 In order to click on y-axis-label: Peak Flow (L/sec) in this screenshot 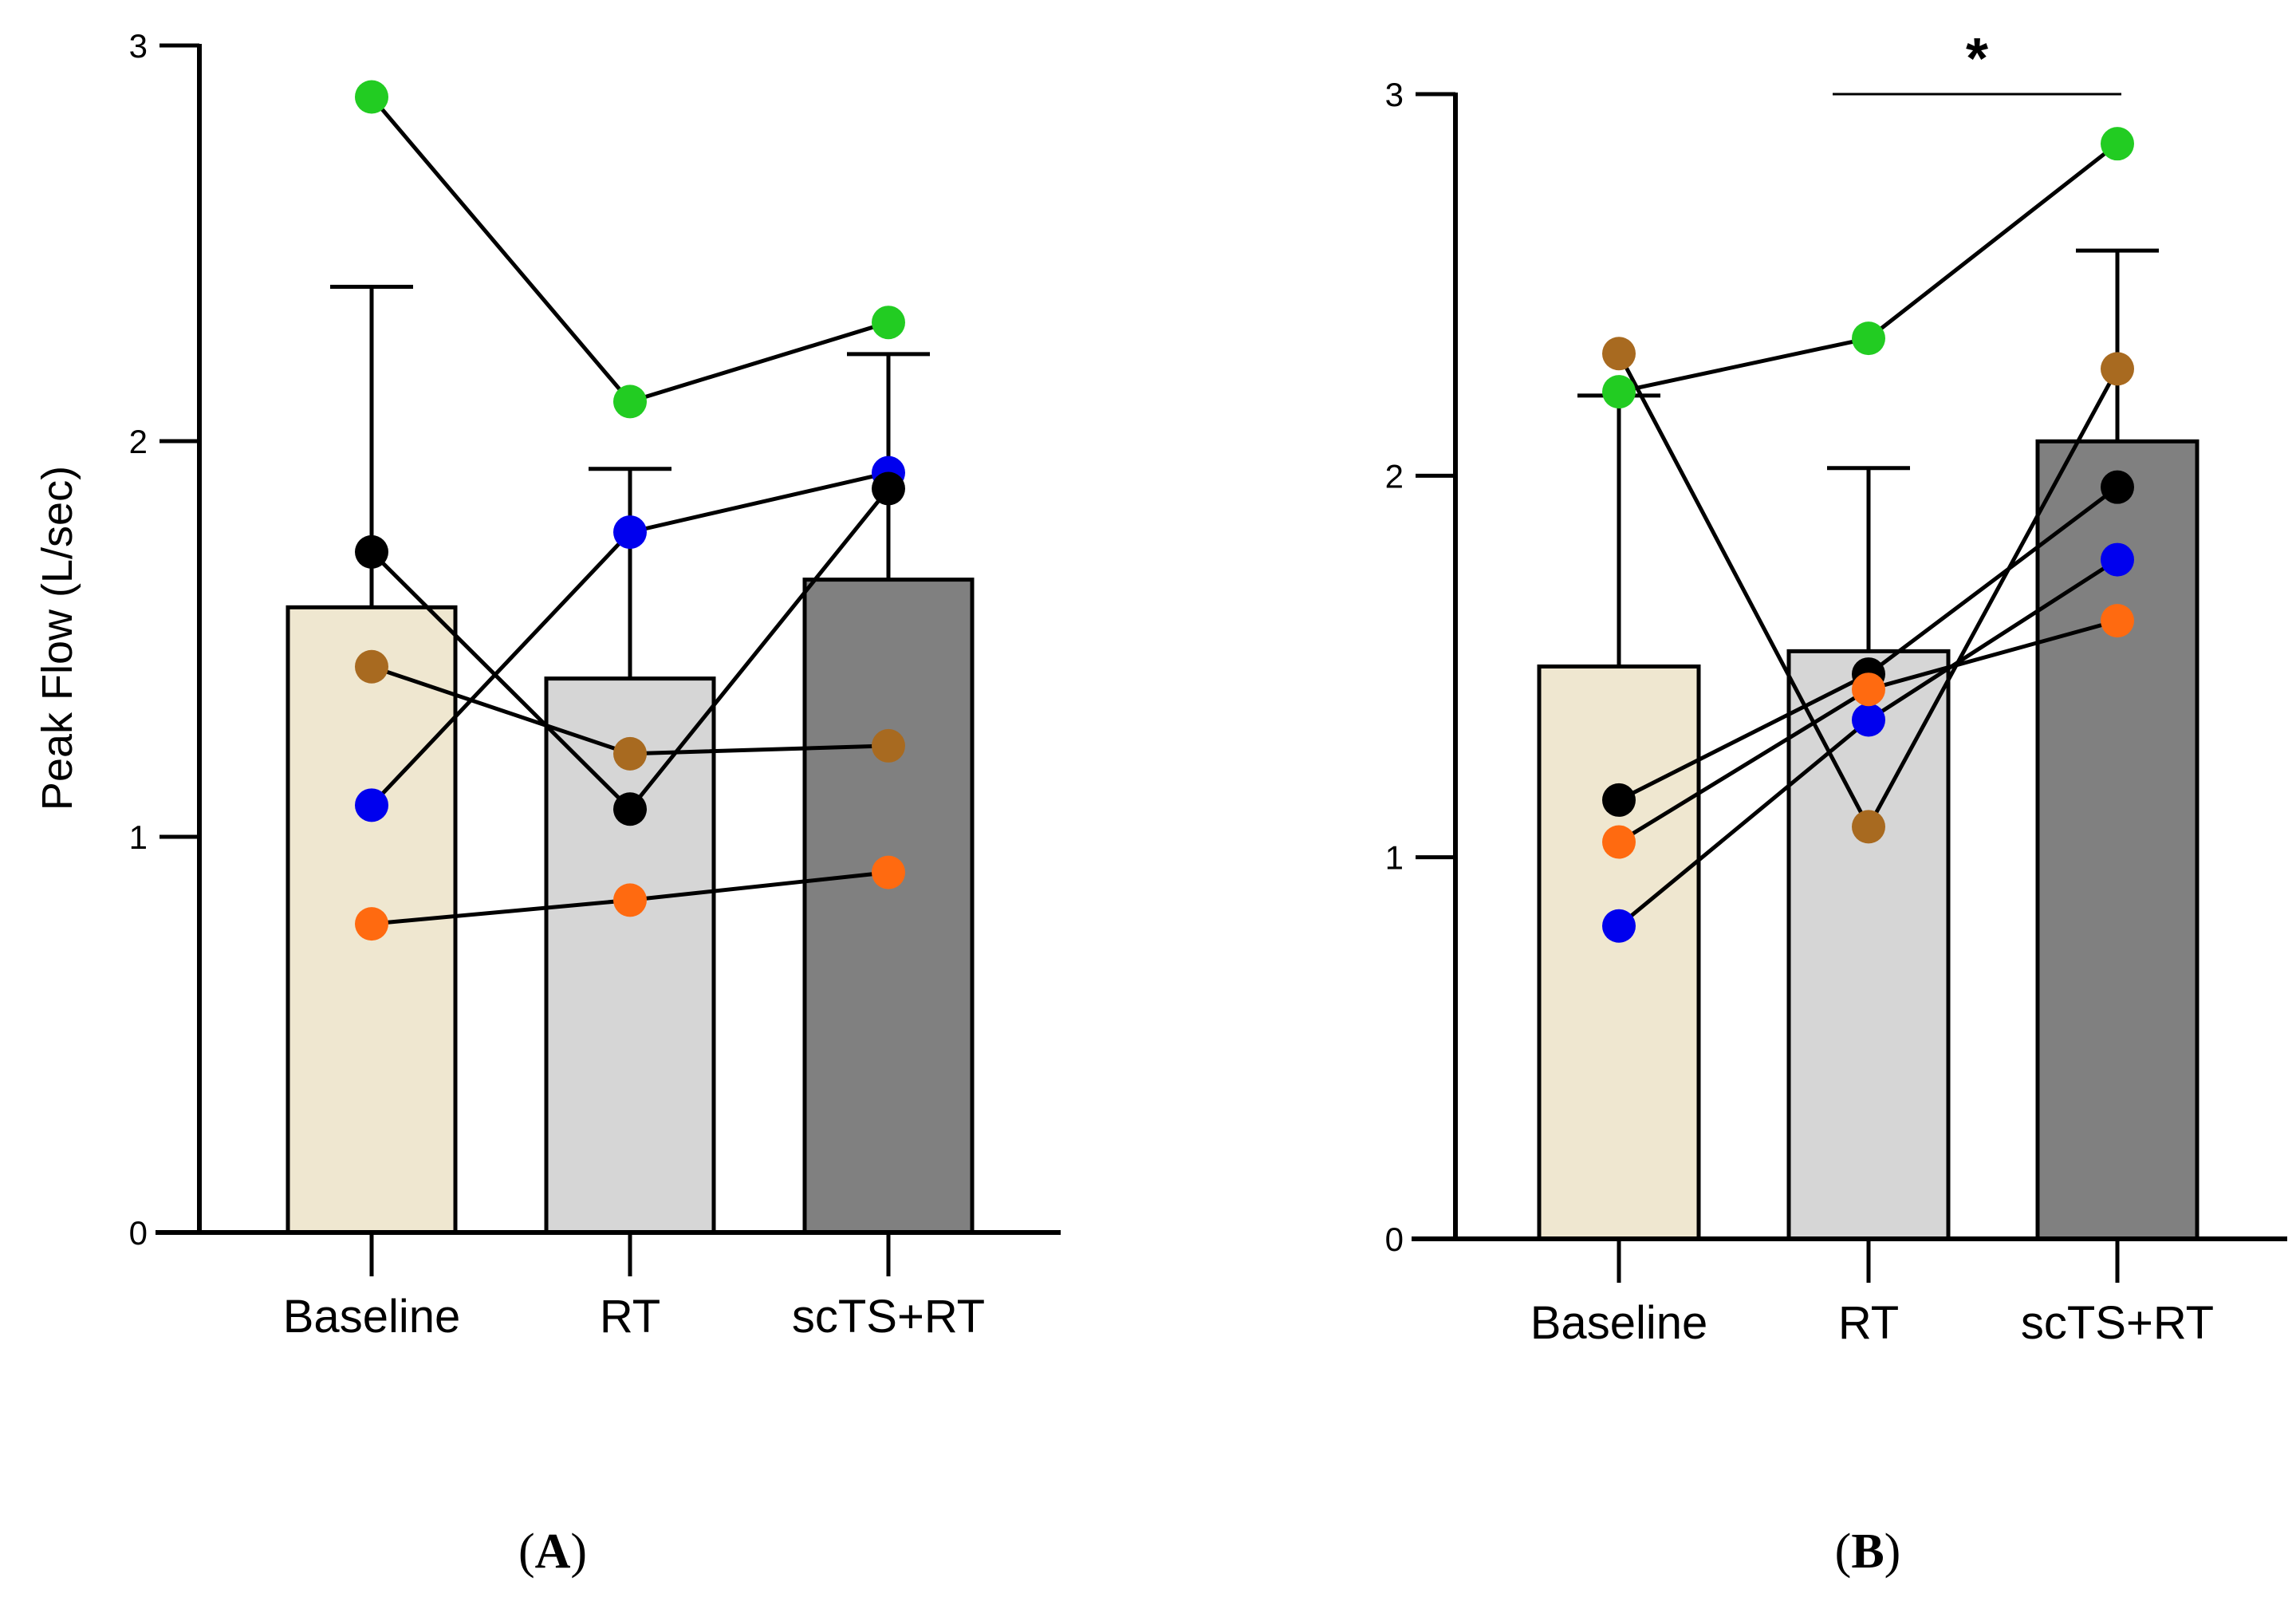, I will do `click(57, 638)`.